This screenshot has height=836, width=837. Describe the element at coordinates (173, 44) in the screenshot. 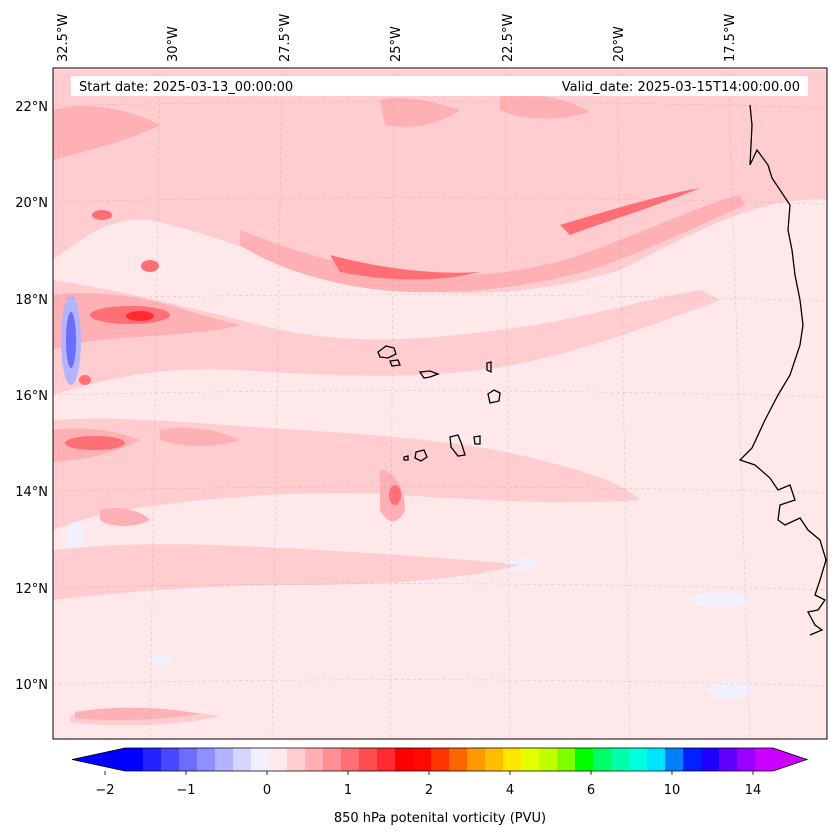

I see `lon-label: 30°W` at that location.